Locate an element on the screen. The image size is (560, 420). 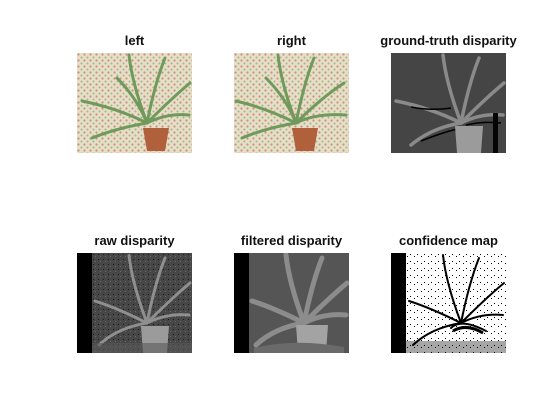
raw-disparity-image is located at coordinates (134, 303).